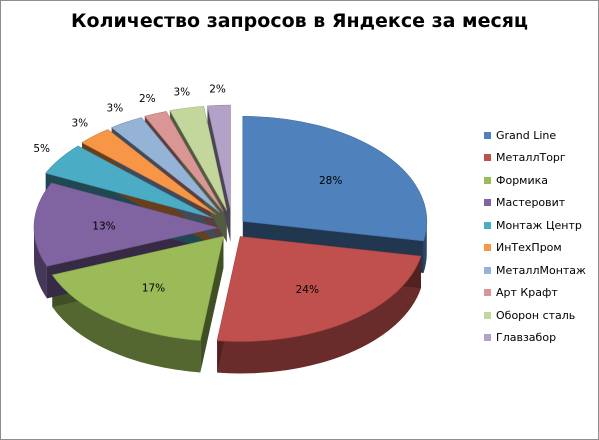 The height and width of the screenshot is (440, 599). What do you see at coordinates (153, 289) in the screenshot?
I see `data-label-slice-3: 17%` at bounding box center [153, 289].